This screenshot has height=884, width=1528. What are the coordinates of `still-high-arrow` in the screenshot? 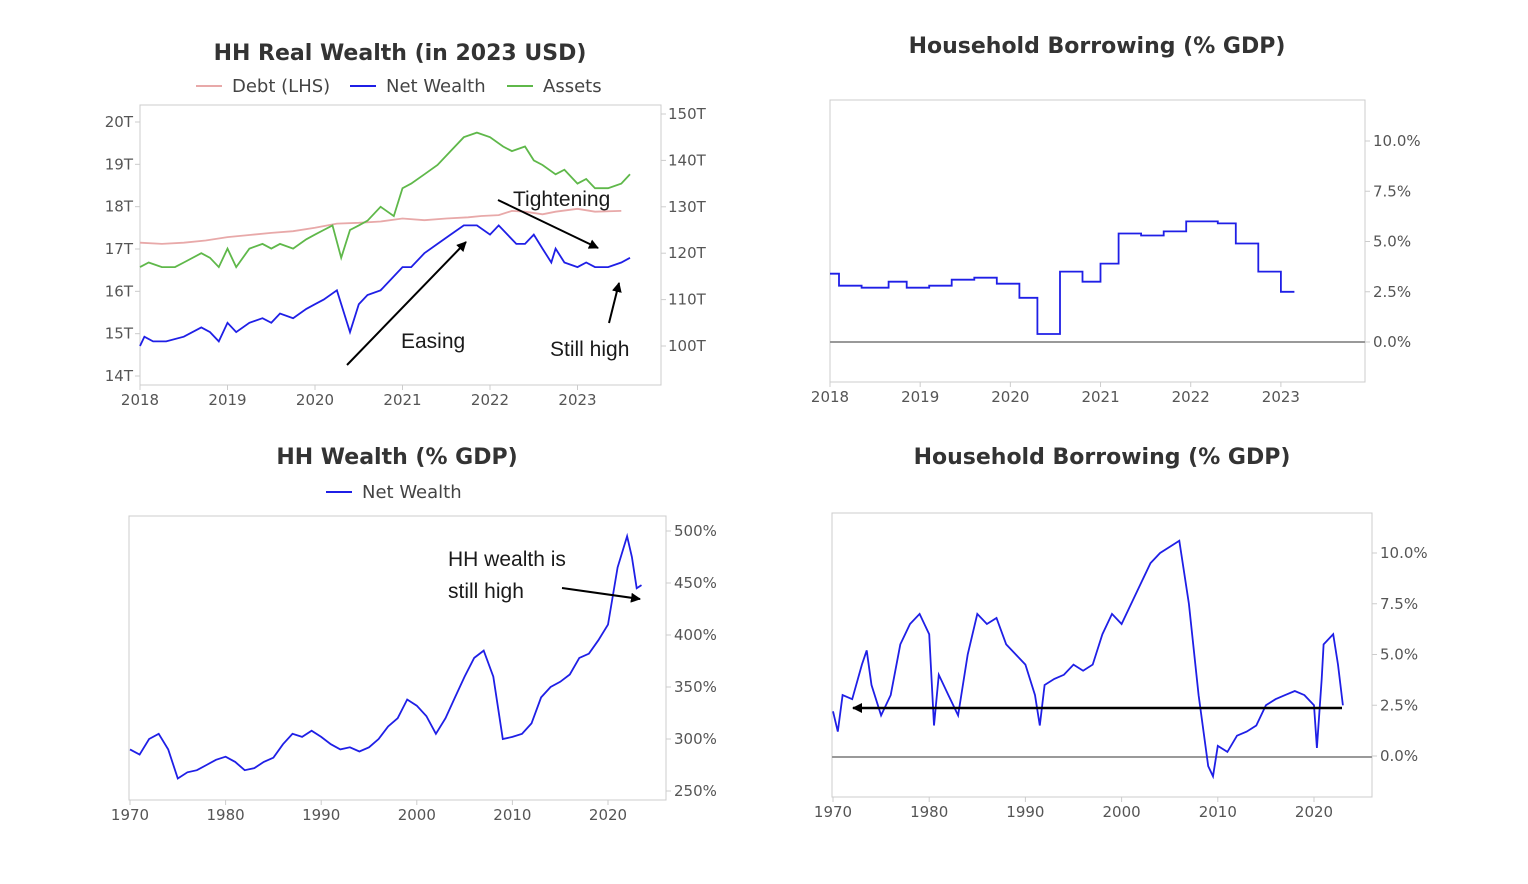 It's located at (615, 303).